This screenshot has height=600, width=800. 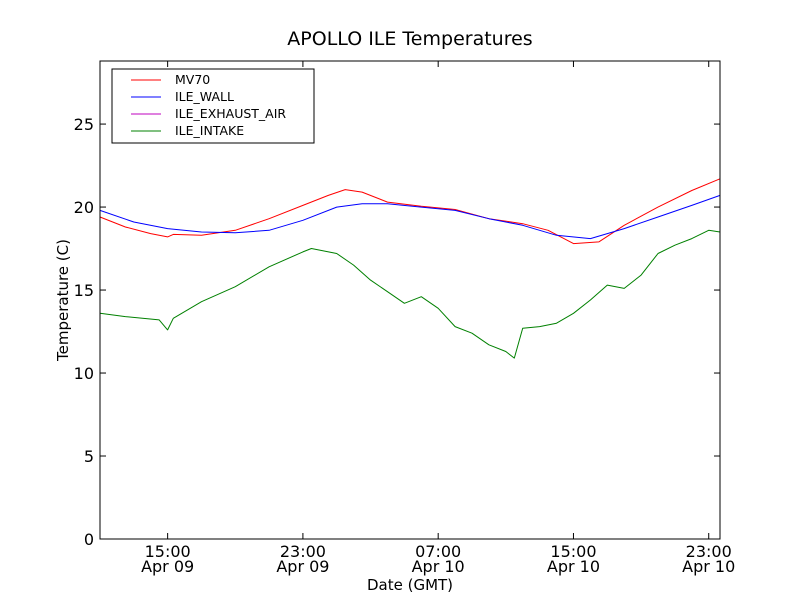 What do you see at coordinates (438, 551) in the screenshot?
I see `x-tick-label-time: 07:00` at bounding box center [438, 551].